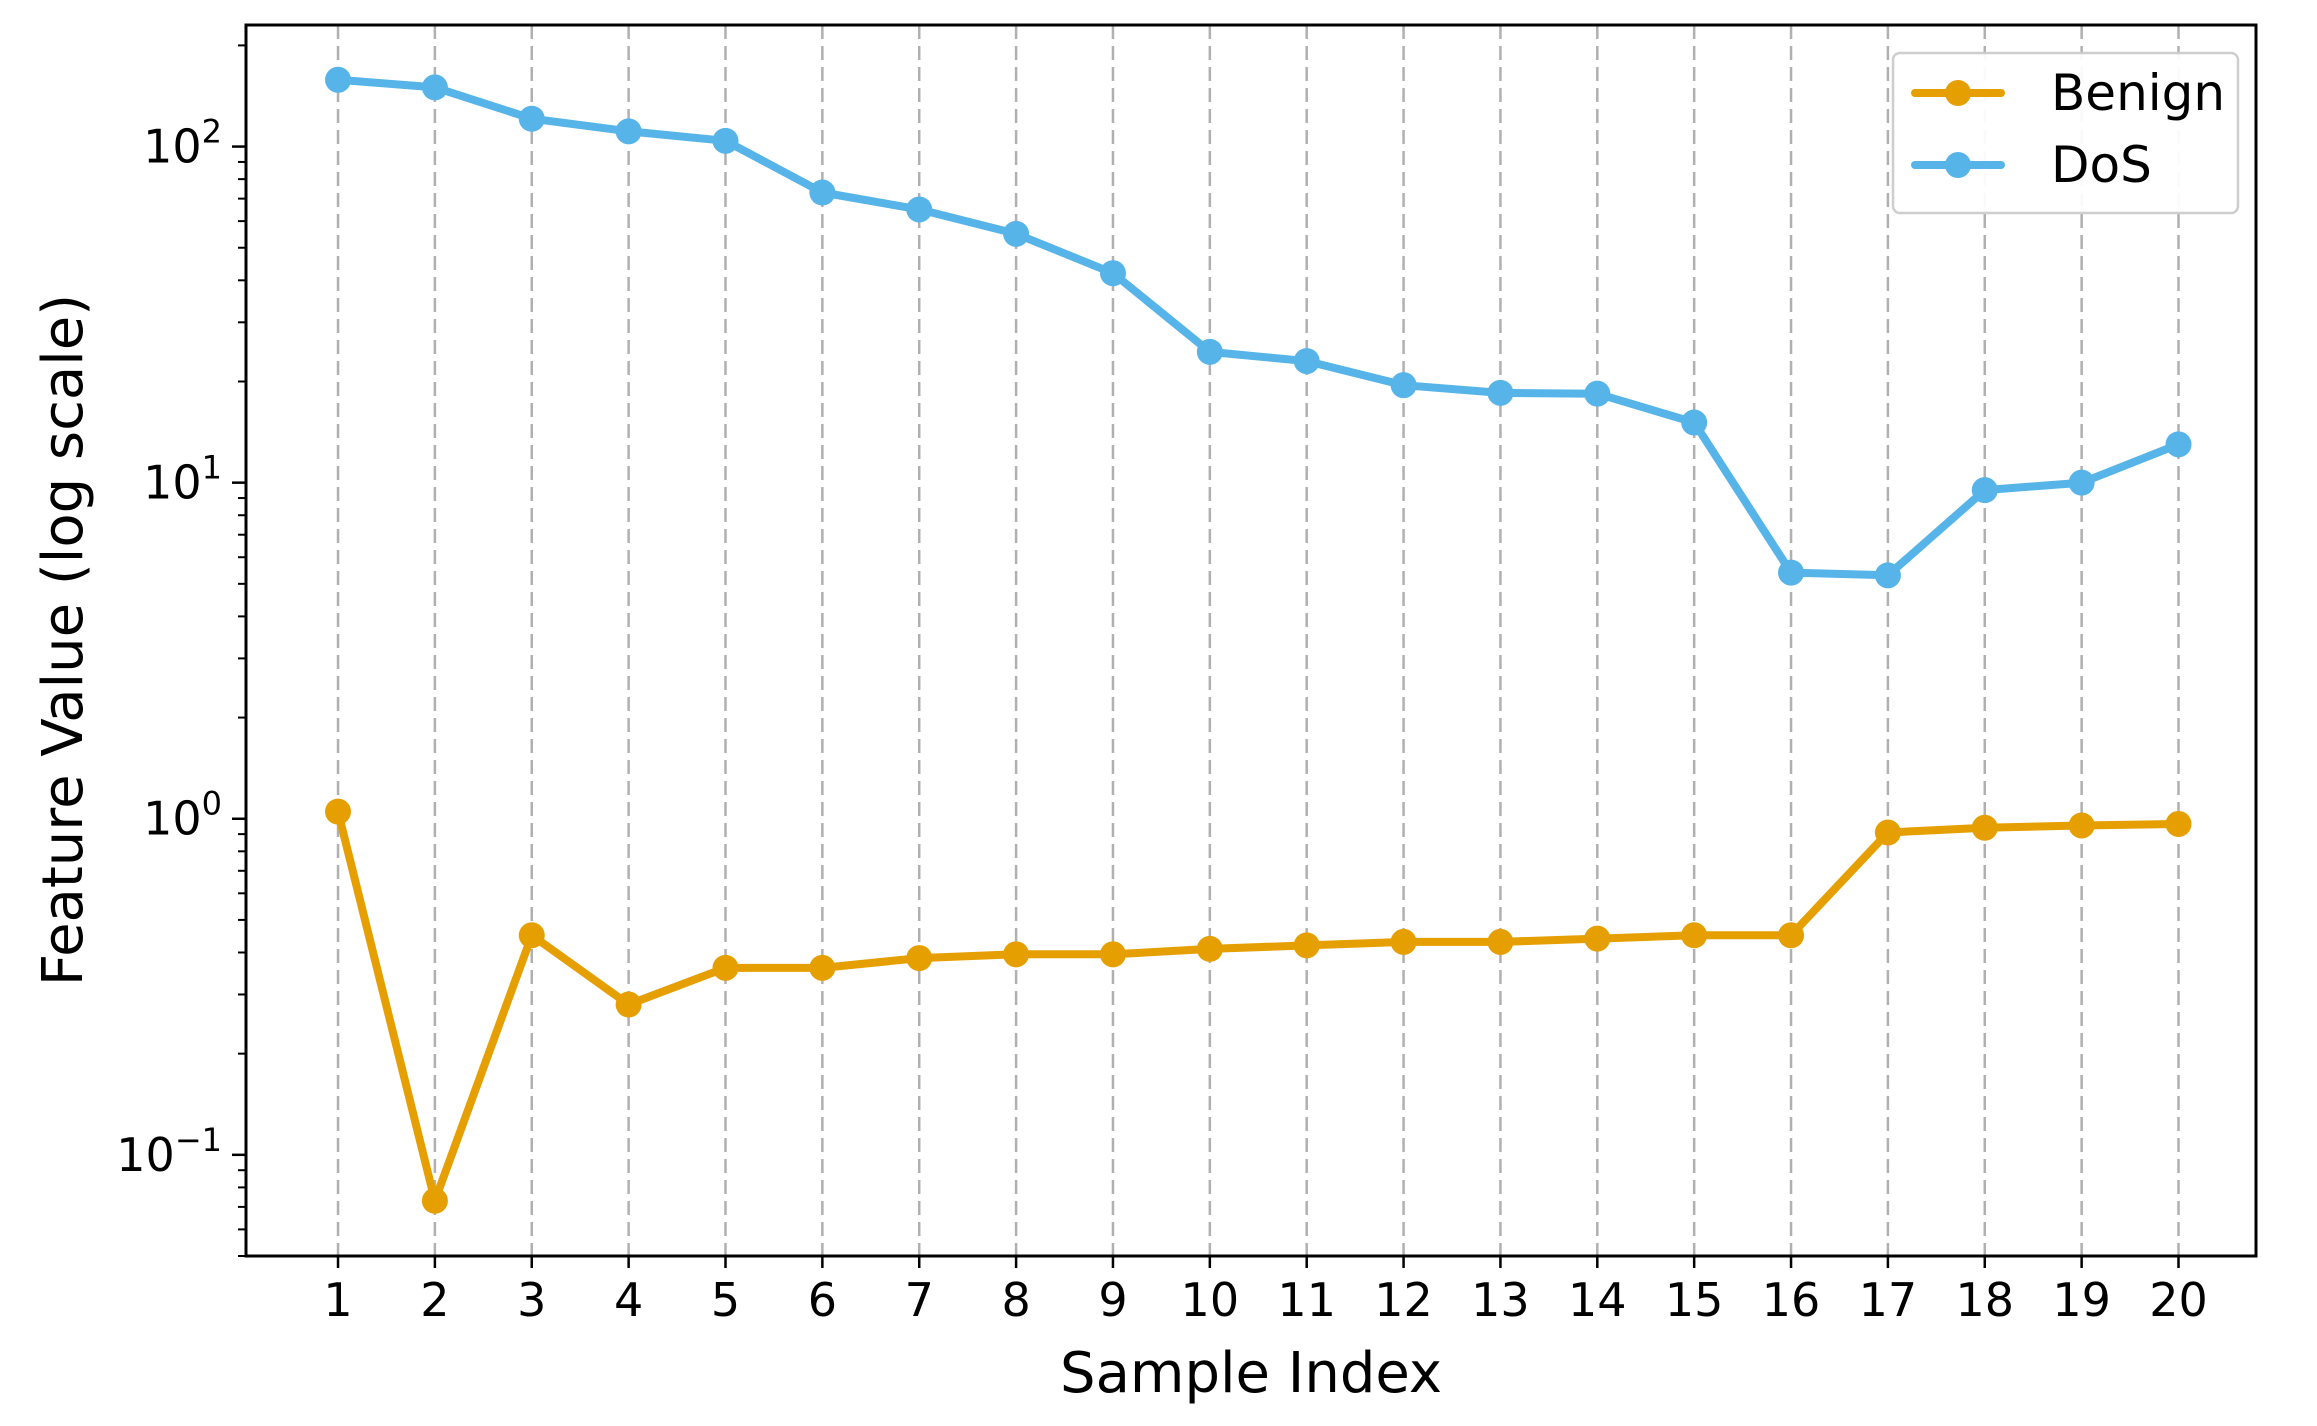 Image resolution: width=2317 pixels, height=1426 pixels. What do you see at coordinates (1265, 1291) in the screenshot?
I see `x-axis-ticks: 1 2 3 4 5 6 7 8 9 10 11 12 13 14 15 16 17 18 19 20` at bounding box center [1265, 1291].